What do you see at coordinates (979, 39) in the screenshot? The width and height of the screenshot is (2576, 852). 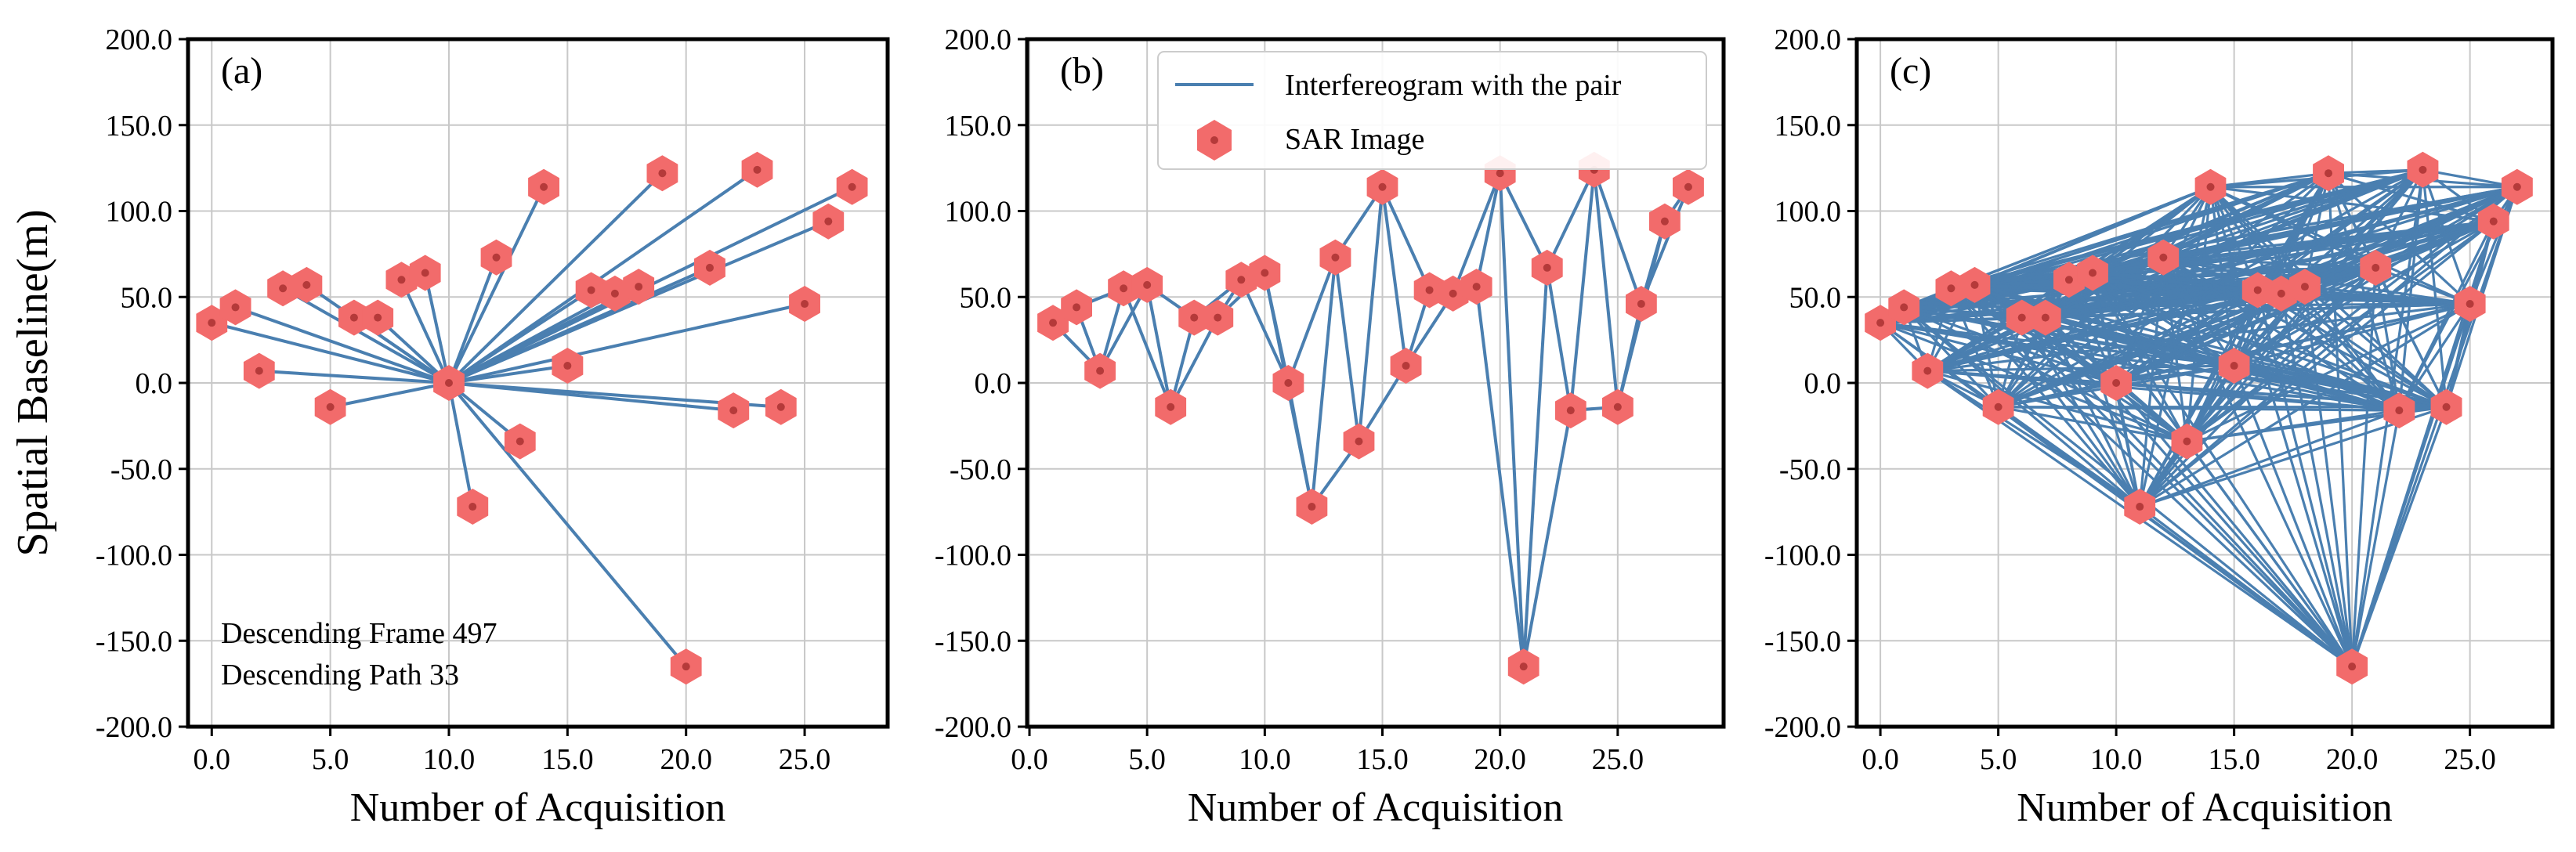 I see `y-tick-label: 200.0` at bounding box center [979, 39].